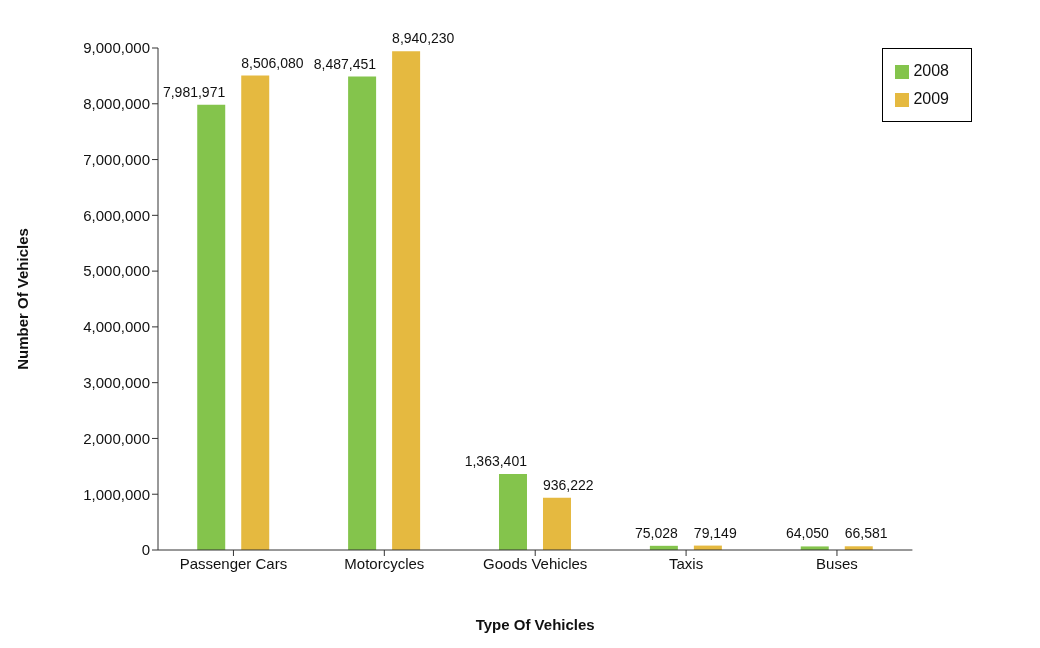 This screenshot has width=1040, height=648. What do you see at coordinates (423, 38) in the screenshot?
I see `data-label: 8,940,230` at bounding box center [423, 38].